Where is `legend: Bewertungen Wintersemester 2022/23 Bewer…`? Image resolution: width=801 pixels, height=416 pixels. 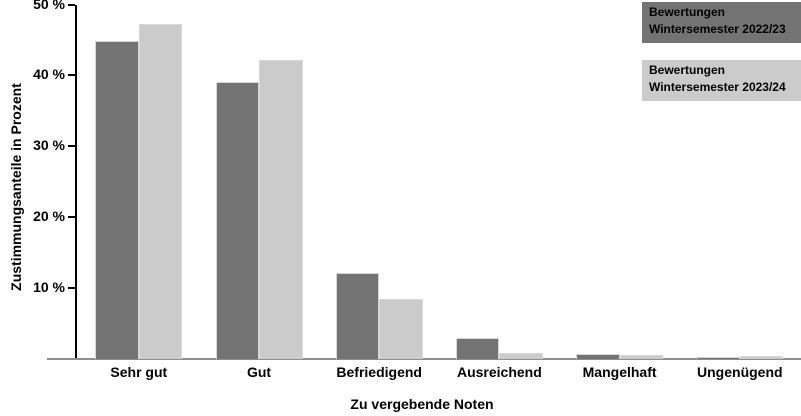 legend: Bewertungen Wintersemester 2022/23 Bewer… is located at coordinates (721, 60).